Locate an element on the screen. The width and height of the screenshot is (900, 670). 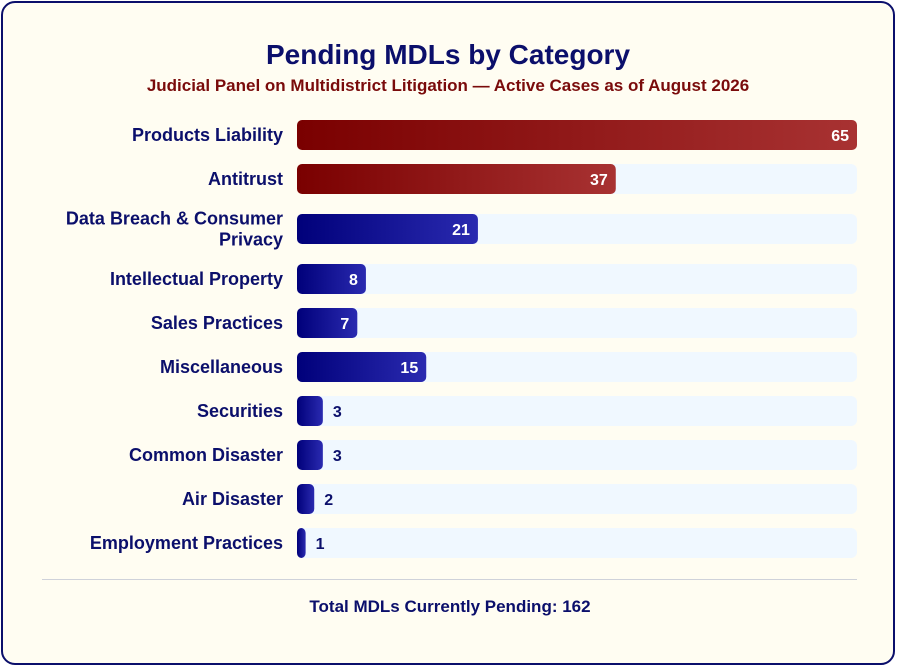
category-label: Miscellaneous is located at coordinates (221, 367).